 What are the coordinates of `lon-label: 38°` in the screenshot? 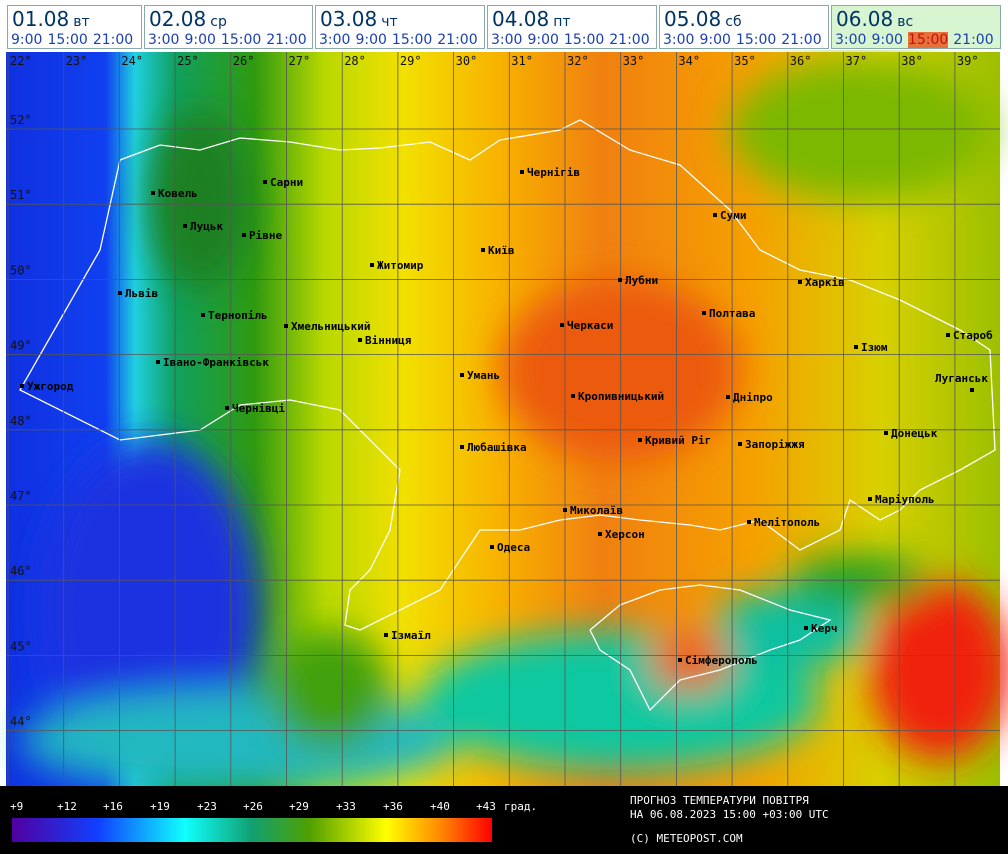 It's located at (912, 61).